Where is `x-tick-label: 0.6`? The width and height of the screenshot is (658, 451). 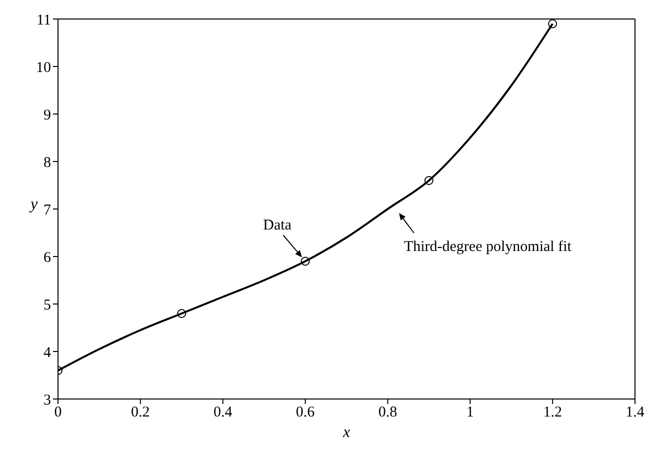
x-tick-label: 0.6 is located at coordinates (306, 412).